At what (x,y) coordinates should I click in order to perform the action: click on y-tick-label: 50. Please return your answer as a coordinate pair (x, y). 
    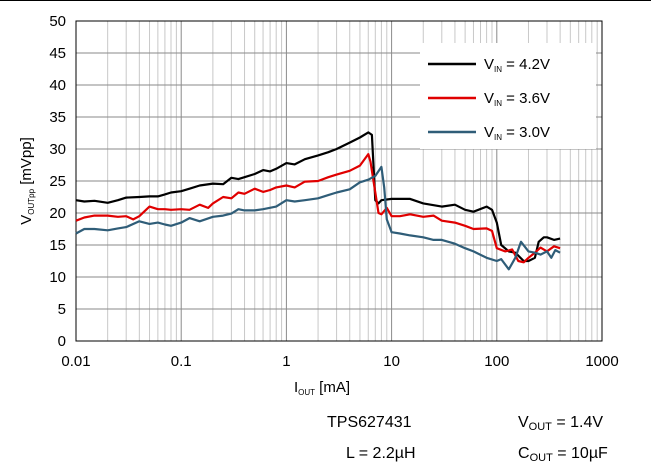
    Looking at the image, I should click on (57, 21).